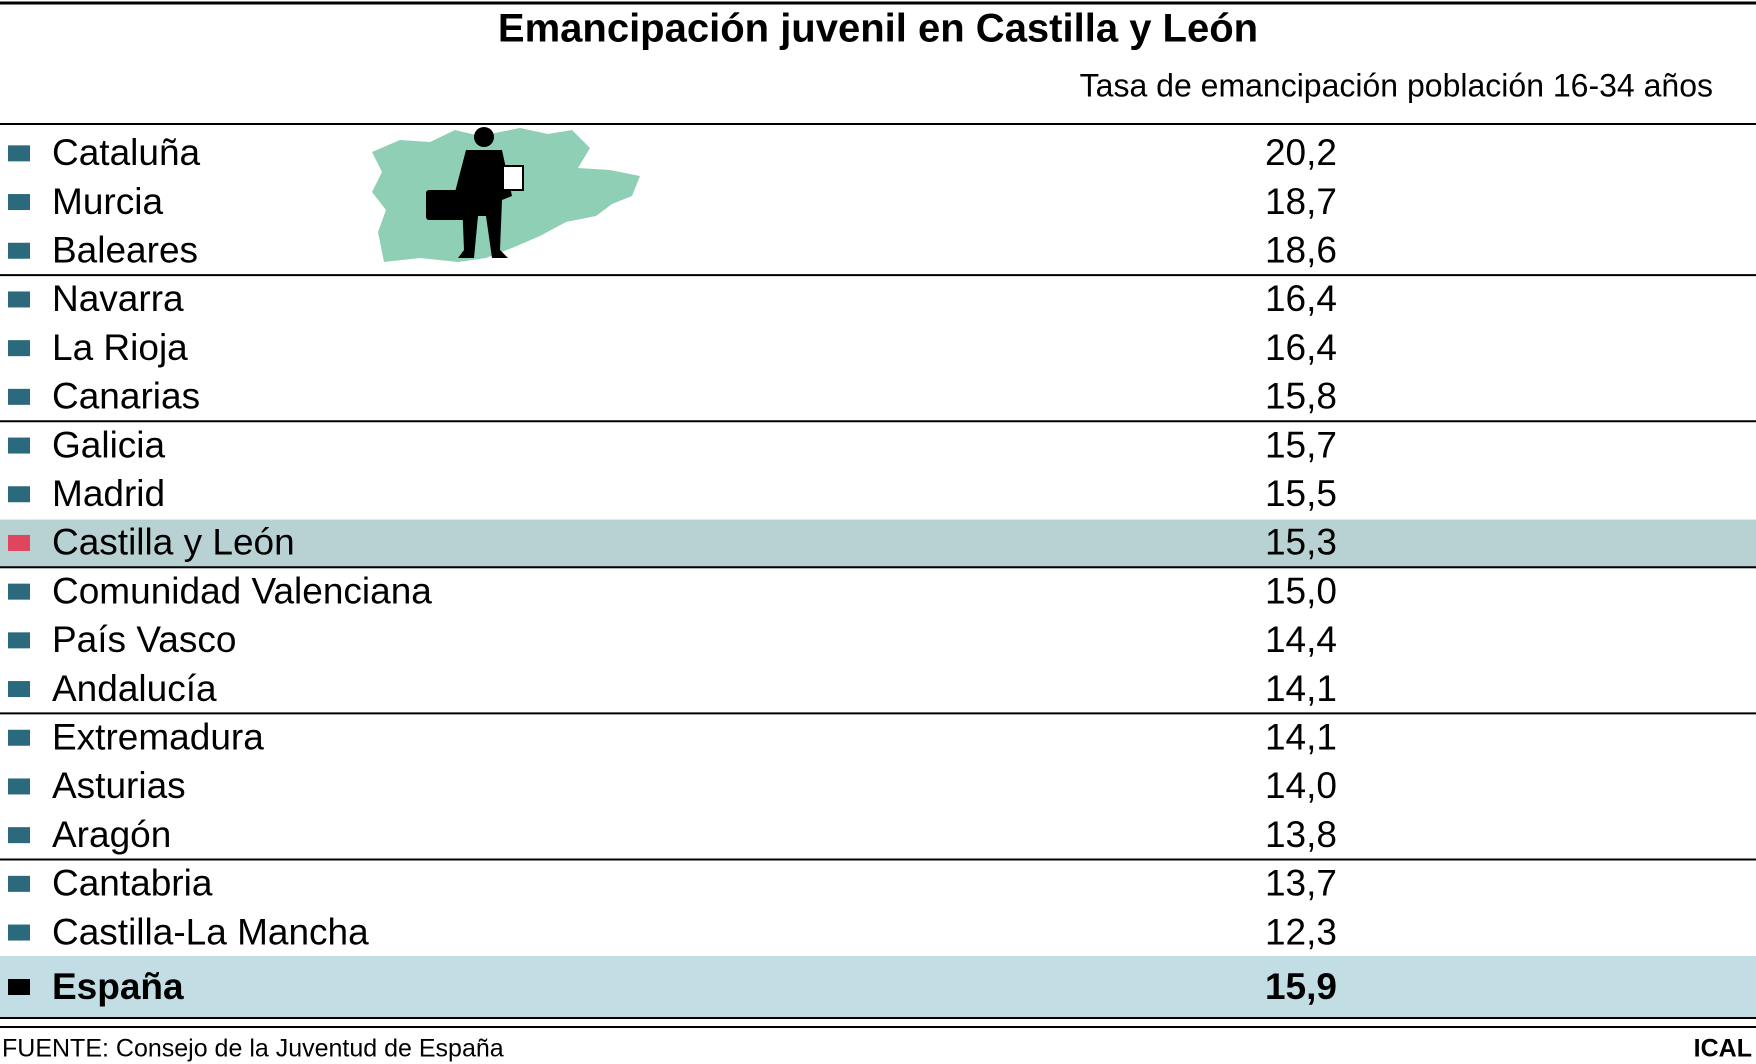 This screenshot has height=1064, width=1756. I want to click on row-value: 15,0, so click(1301, 590).